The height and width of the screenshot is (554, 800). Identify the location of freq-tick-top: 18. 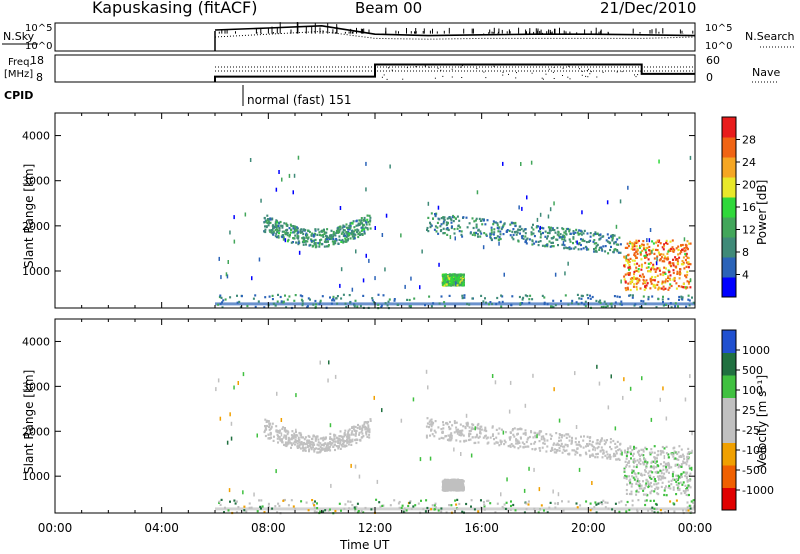
(37, 60).